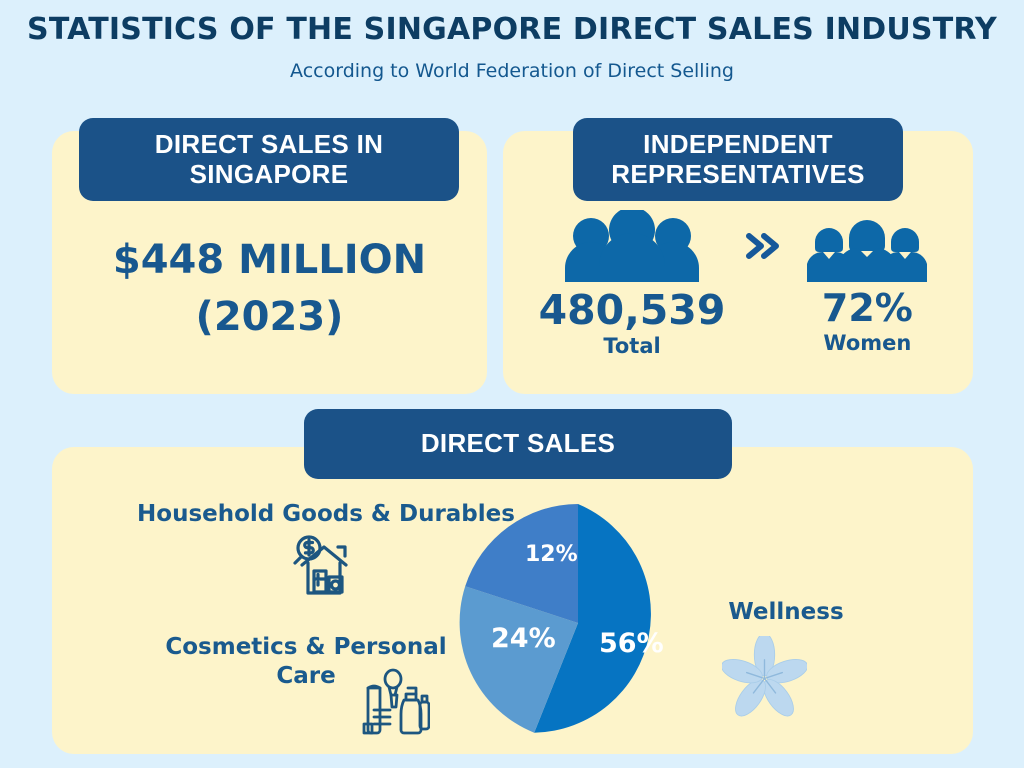 The image size is (1024, 768). What do you see at coordinates (867, 343) in the screenshot?
I see `women-percent-label: Women` at bounding box center [867, 343].